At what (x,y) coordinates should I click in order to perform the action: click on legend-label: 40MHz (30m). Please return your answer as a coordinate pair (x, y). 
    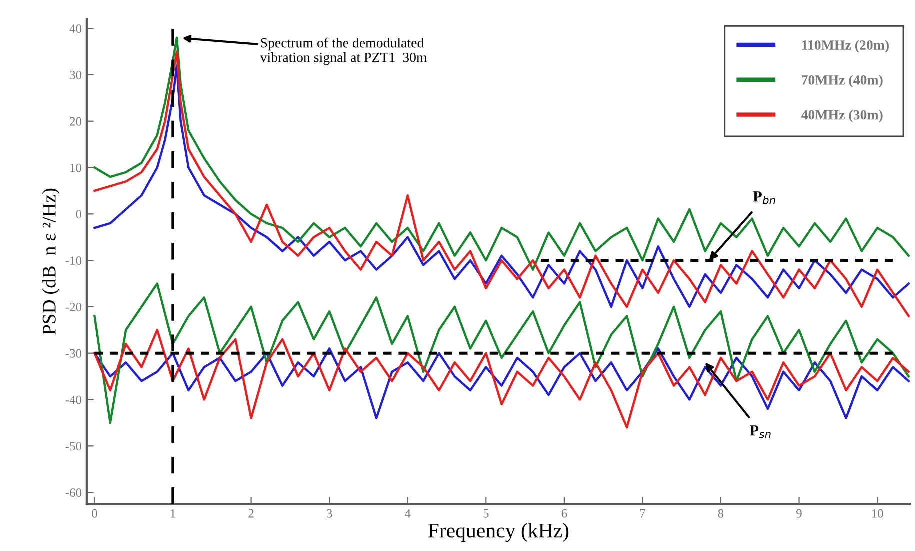
    Looking at the image, I should click on (842, 116).